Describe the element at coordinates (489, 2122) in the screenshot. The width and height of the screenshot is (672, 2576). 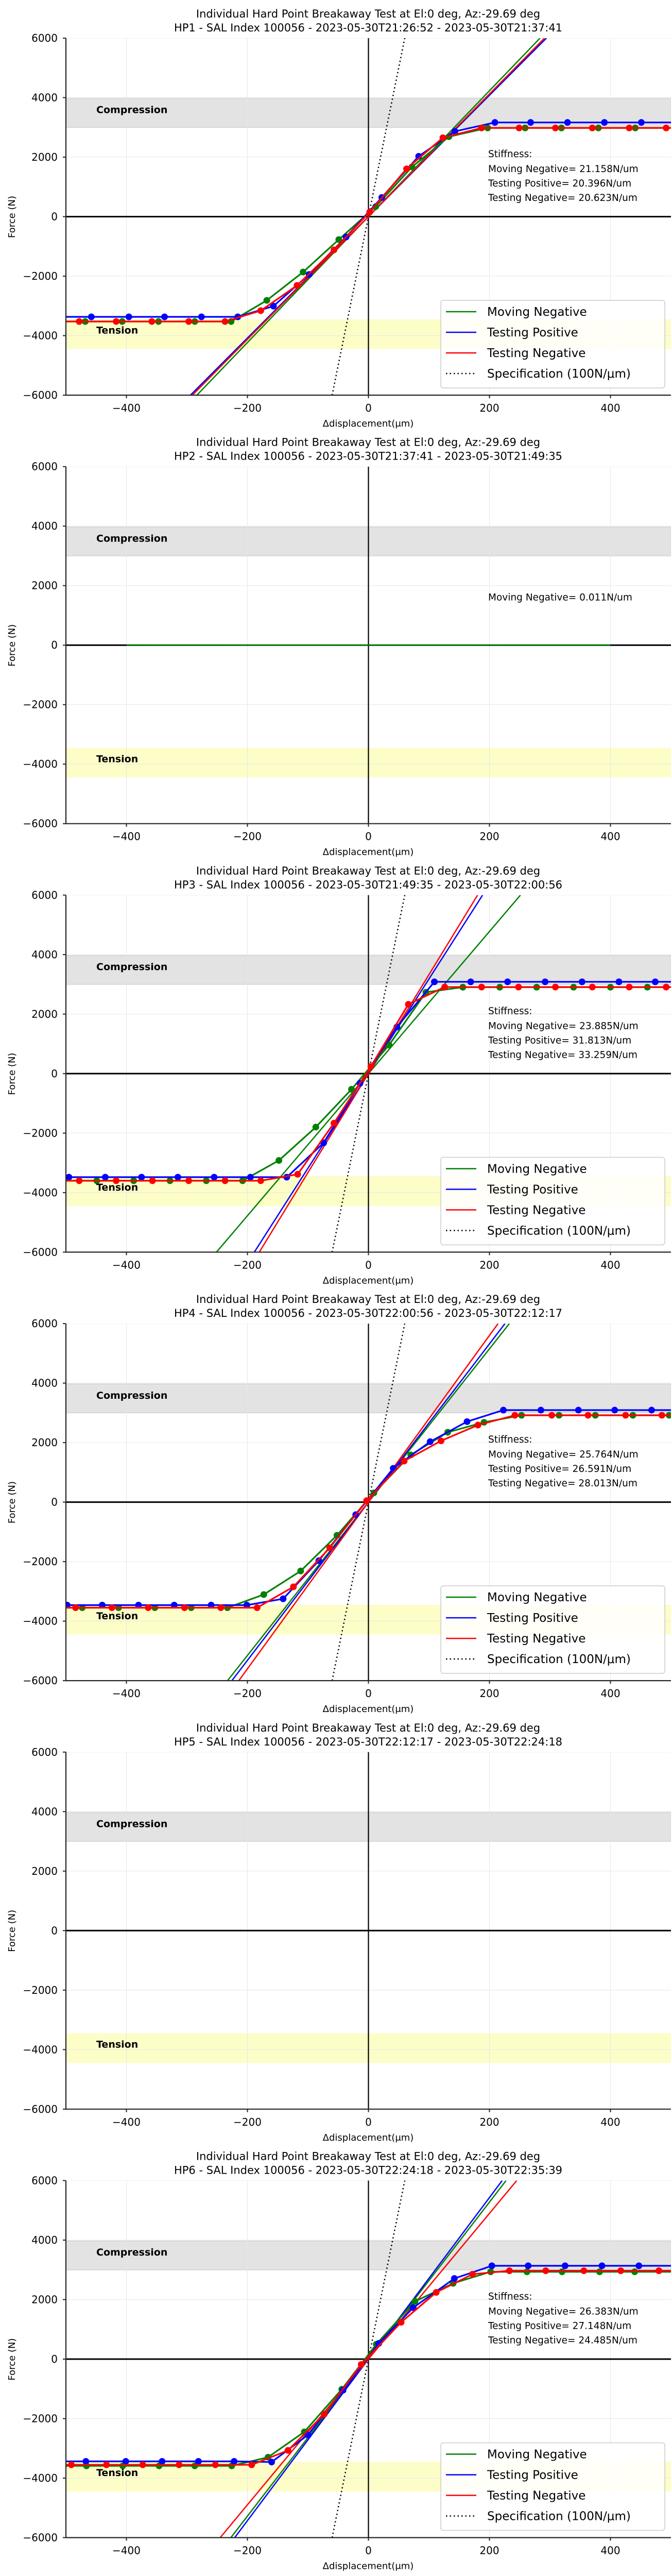
I see `x-tick-label: 200` at that location.